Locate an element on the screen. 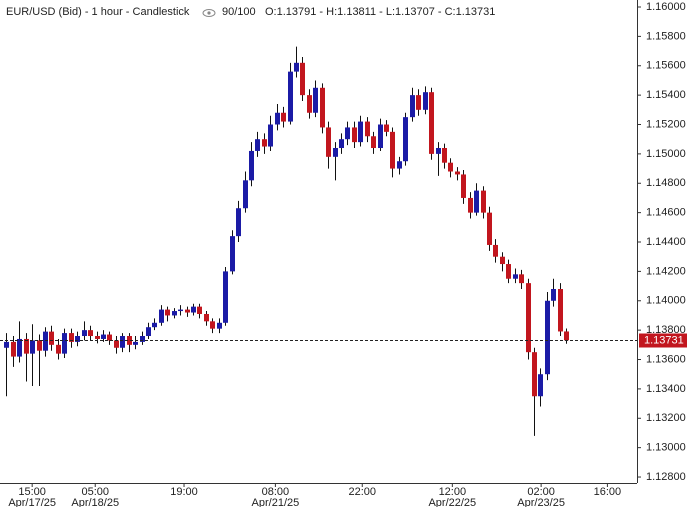 The image size is (692, 507). y-tick-label: 1.14200 is located at coordinates (666, 271).